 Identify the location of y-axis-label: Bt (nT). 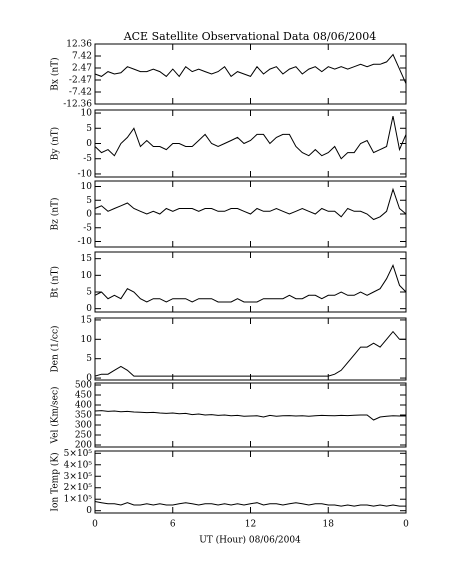
(55, 282).